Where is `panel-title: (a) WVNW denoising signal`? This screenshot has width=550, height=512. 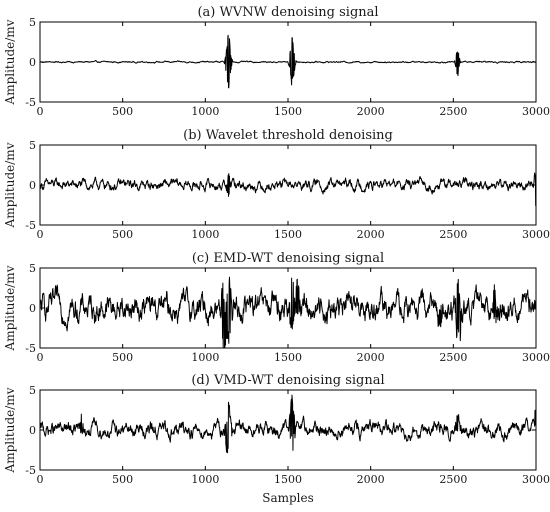
panel-title: (a) WVNW denoising signal is located at coordinates (287, 12).